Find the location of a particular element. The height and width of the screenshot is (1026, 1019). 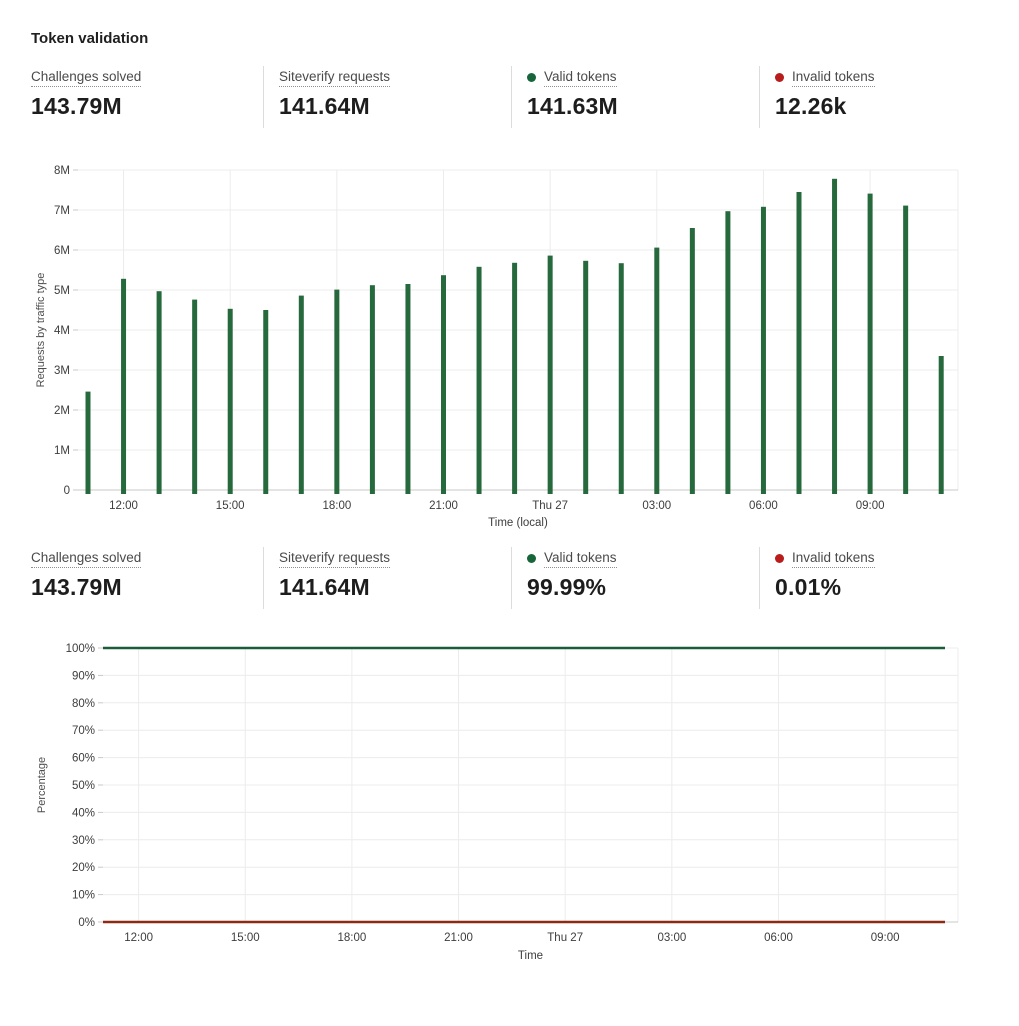

y-tick-label: 6M is located at coordinates (62, 251).